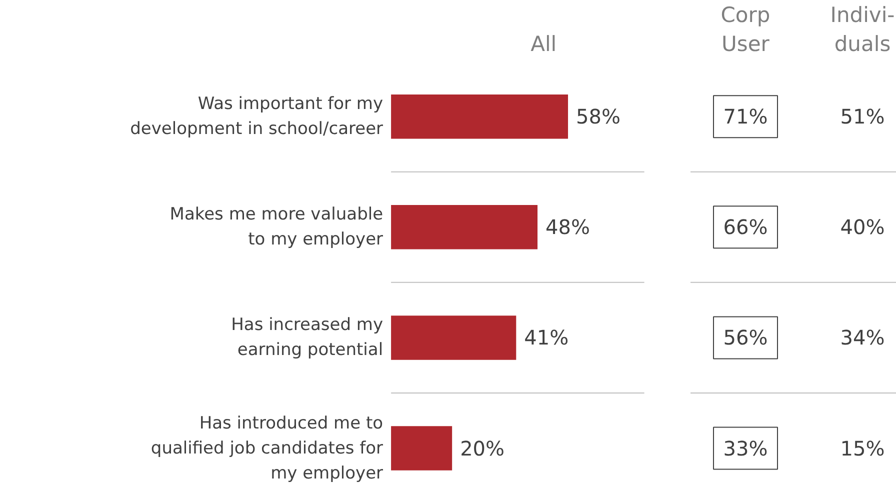 The image size is (896, 492). What do you see at coordinates (568, 227) in the screenshot?
I see `data-label: 48%` at bounding box center [568, 227].